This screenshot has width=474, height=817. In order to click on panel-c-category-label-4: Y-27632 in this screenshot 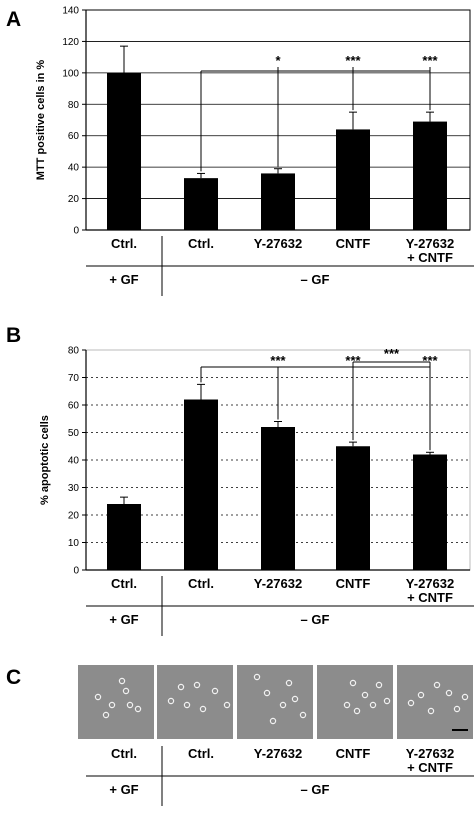, I will do `click(430, 753)`.